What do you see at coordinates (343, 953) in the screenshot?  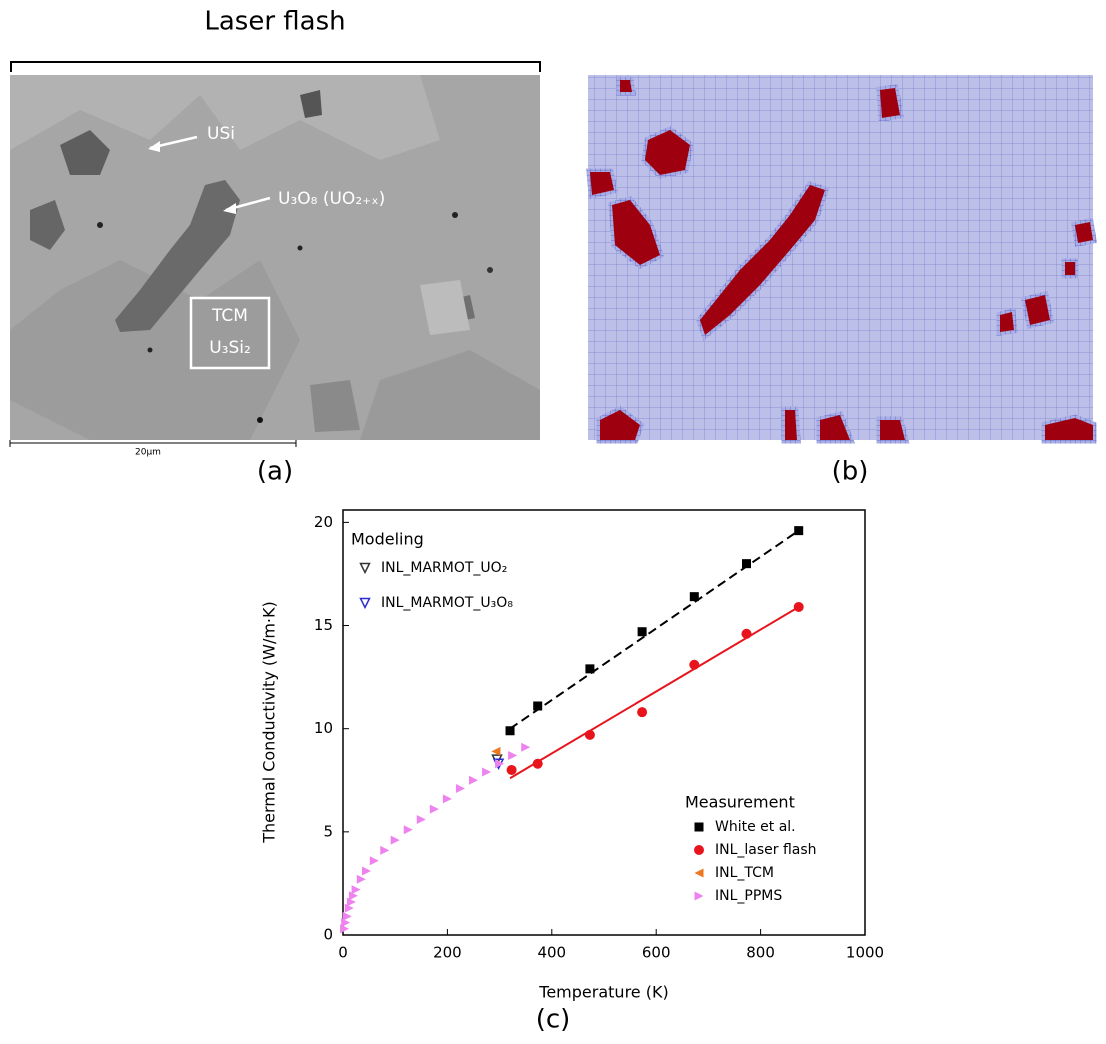 I see `x-tick-label: 0` at bounding box center [343, 953].